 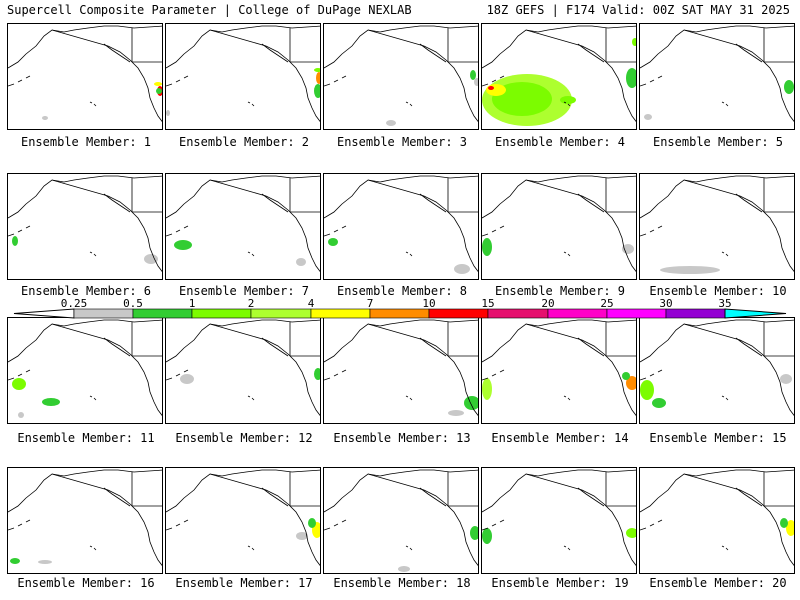 I want to click on colorbar-tick-label: 35, so click(x=724, y=303).